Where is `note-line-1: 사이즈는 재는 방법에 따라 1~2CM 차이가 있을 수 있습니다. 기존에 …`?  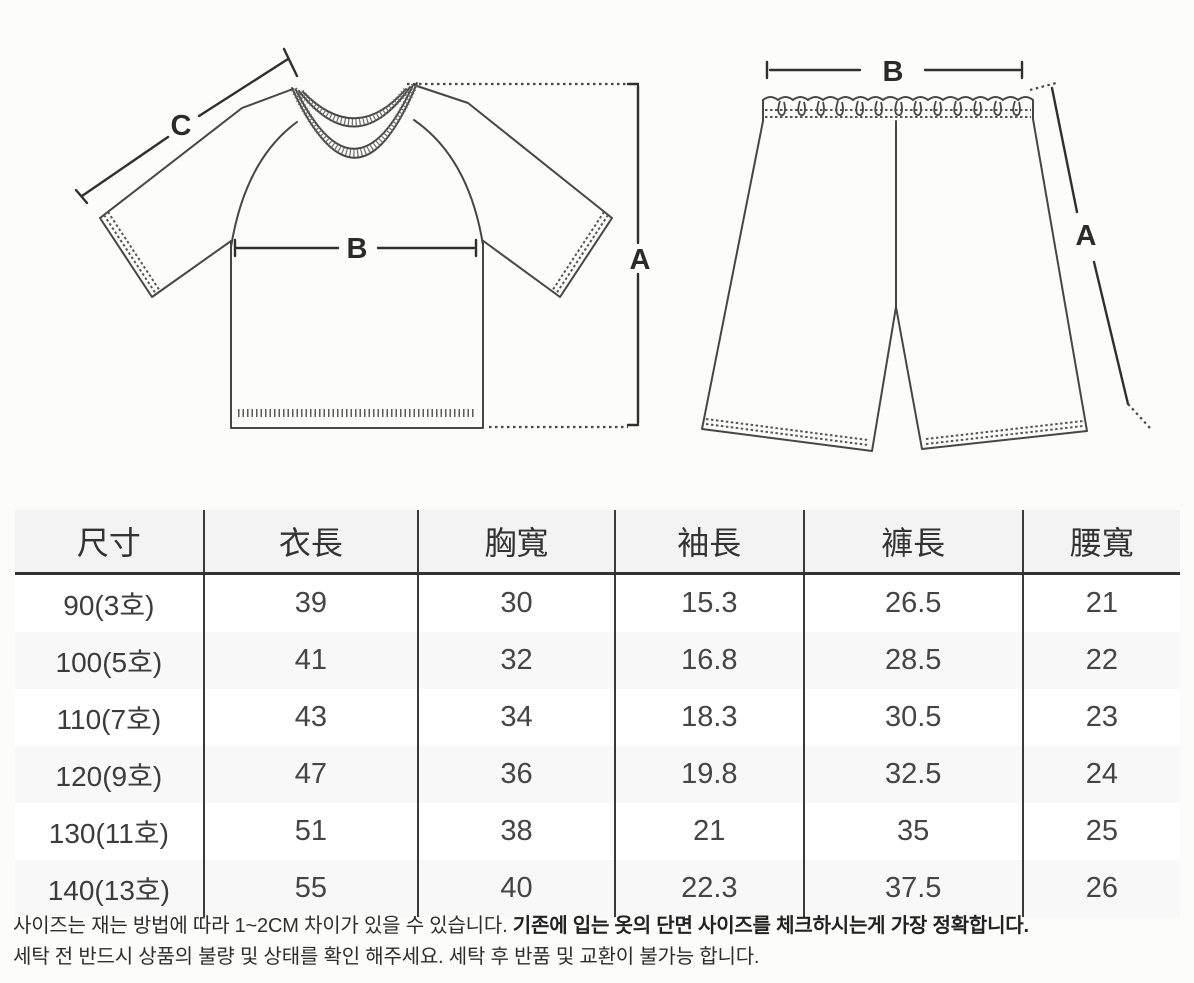
note-line-1: 사이즈는 재는 방법에 따라 1~2CM 차이가 있을 수 있습니다. 기존에 … is located at coordinates (600, 926).